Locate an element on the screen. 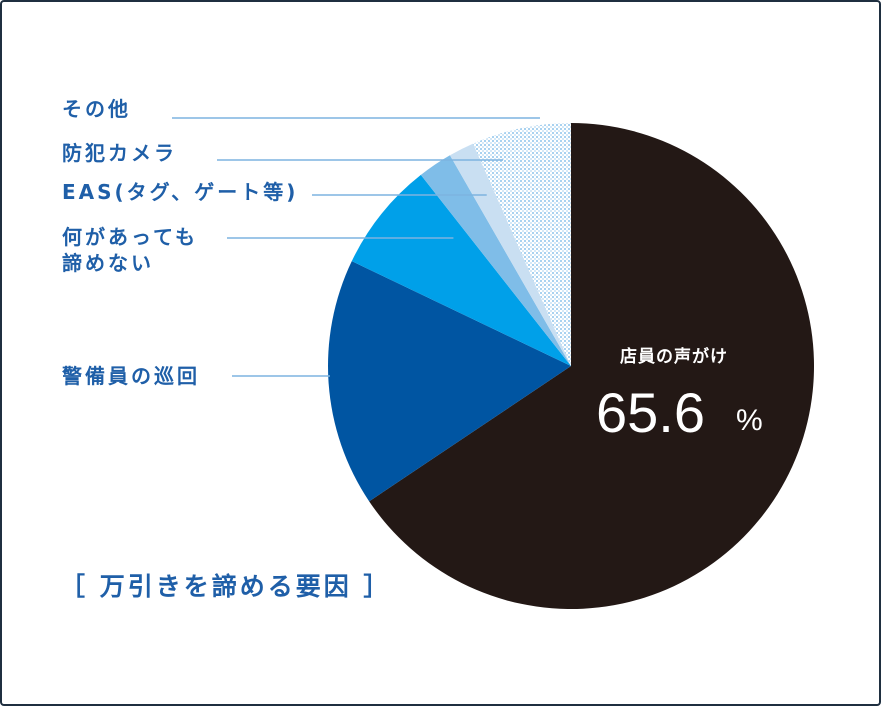 This screenshot has width=881, height=706. slice-label-5: その他 is located at coordinates (96, 109).